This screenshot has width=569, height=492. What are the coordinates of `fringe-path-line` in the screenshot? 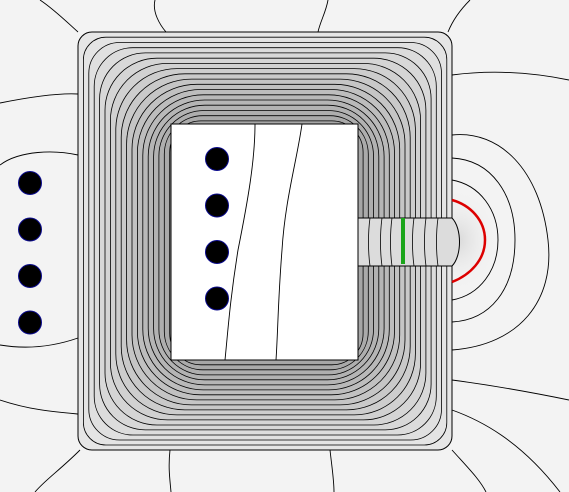 It's located at (469, 241).